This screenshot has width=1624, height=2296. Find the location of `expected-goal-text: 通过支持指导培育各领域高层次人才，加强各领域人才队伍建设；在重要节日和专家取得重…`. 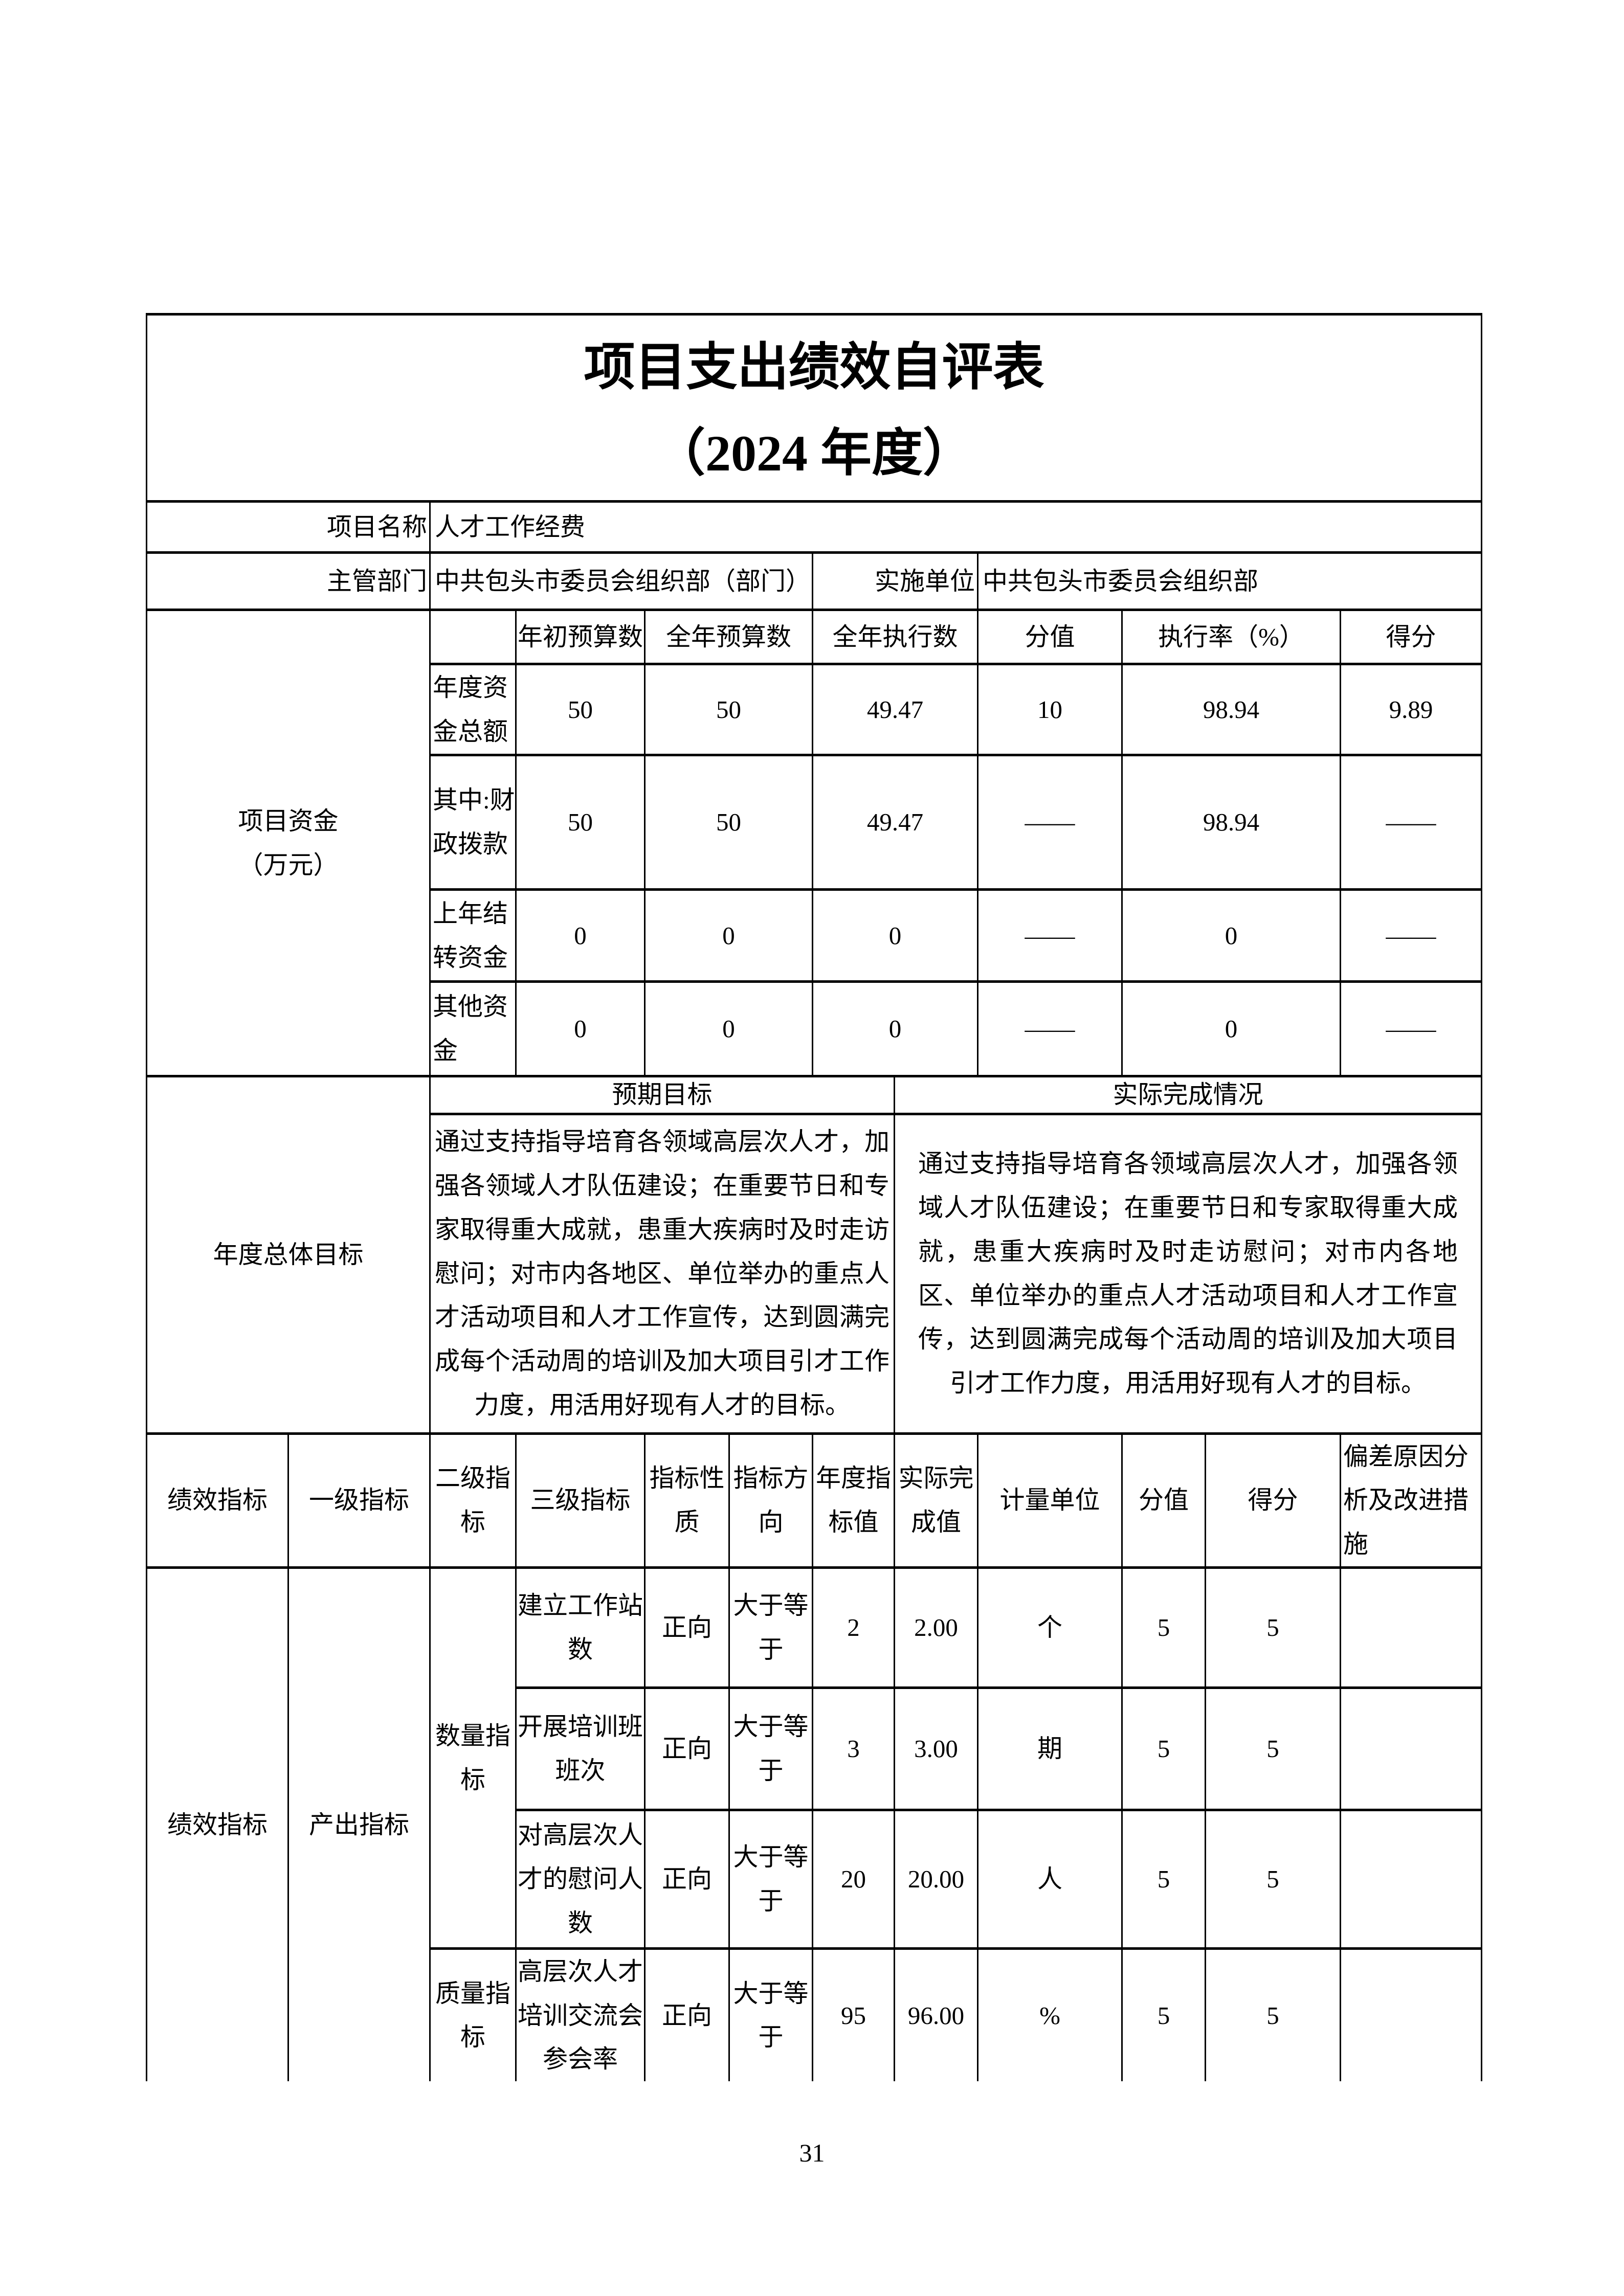

expected-goal-text: 通过支持指导培育各领域高层次人才，加强各领域人才队伍建设；在重要节日和专家取得重… is located at coordinates (662, 1273).